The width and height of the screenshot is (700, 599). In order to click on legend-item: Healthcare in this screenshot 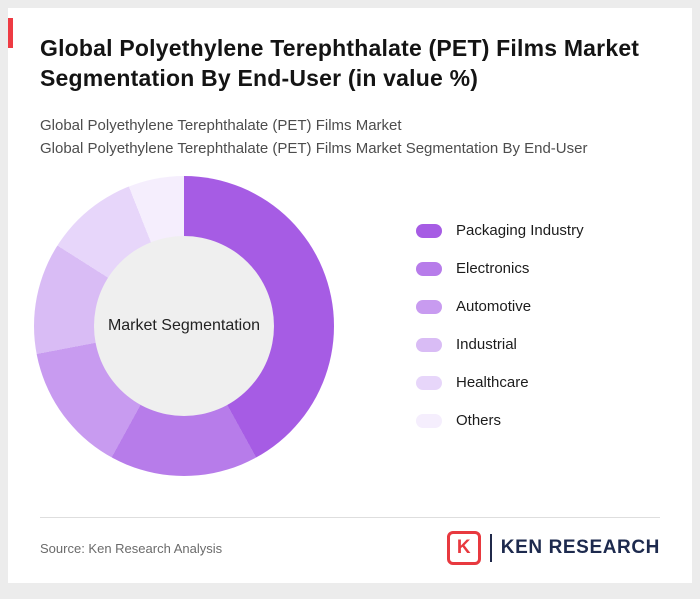, I will do `click(500, 382)`.